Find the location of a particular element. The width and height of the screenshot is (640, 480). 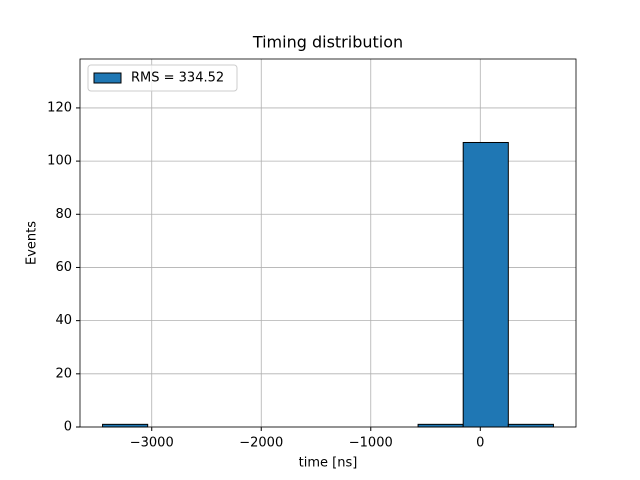

legend-label: RMS = 334.52 is located at coordinates (177, 78).